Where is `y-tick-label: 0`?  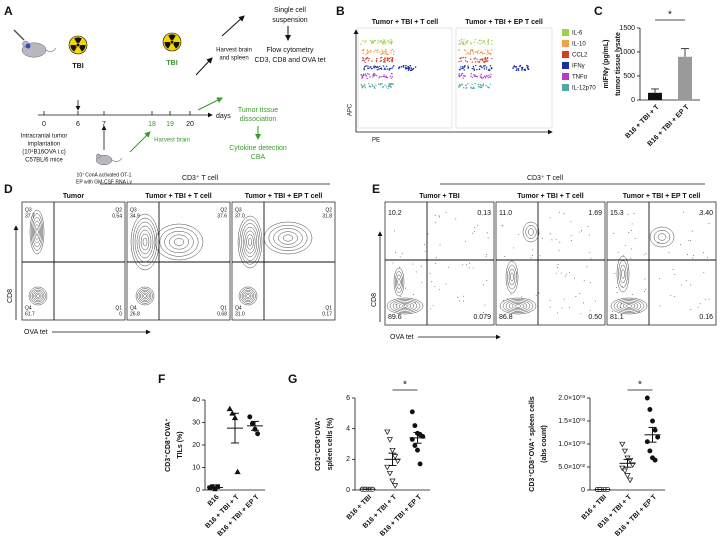
y-tick-label: 0 is located at coordinates (198, 490).